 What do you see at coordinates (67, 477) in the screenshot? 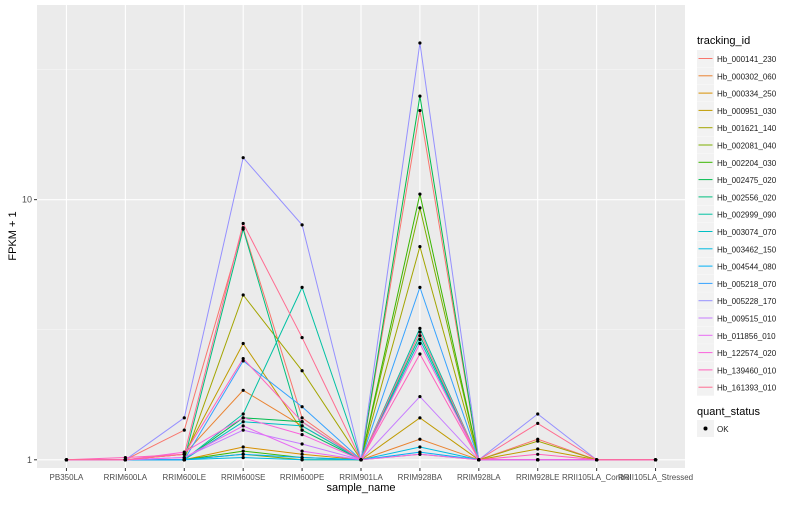
I see `x-tick-label: PB350LA` at bounding box center [67, 477].